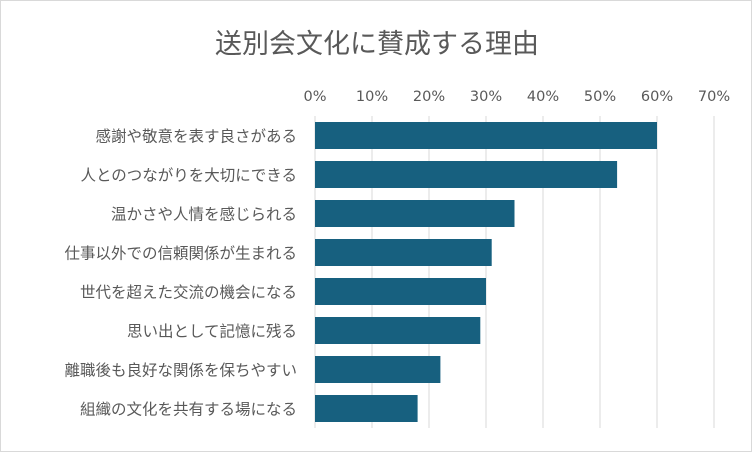  I want to click on x-tick-label: 40%, so click(543, 97).